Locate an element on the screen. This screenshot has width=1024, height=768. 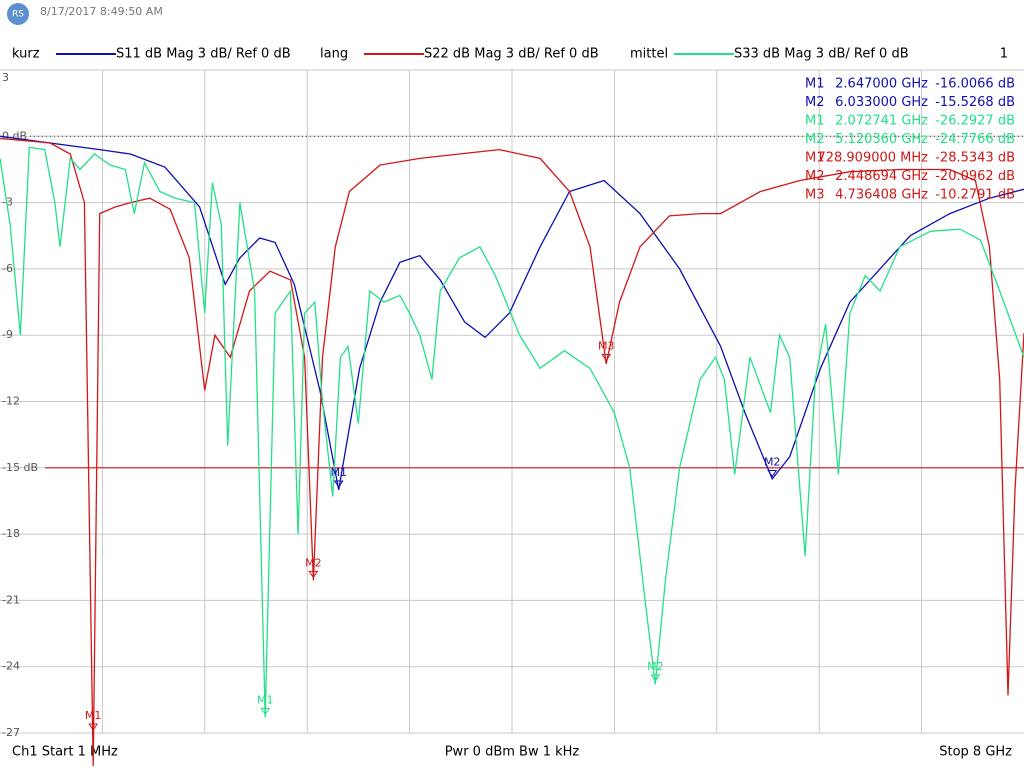
legend-trace: S22 dB Mag 3 dB/ Ref 0 dB is located at coordinates (511, 54).